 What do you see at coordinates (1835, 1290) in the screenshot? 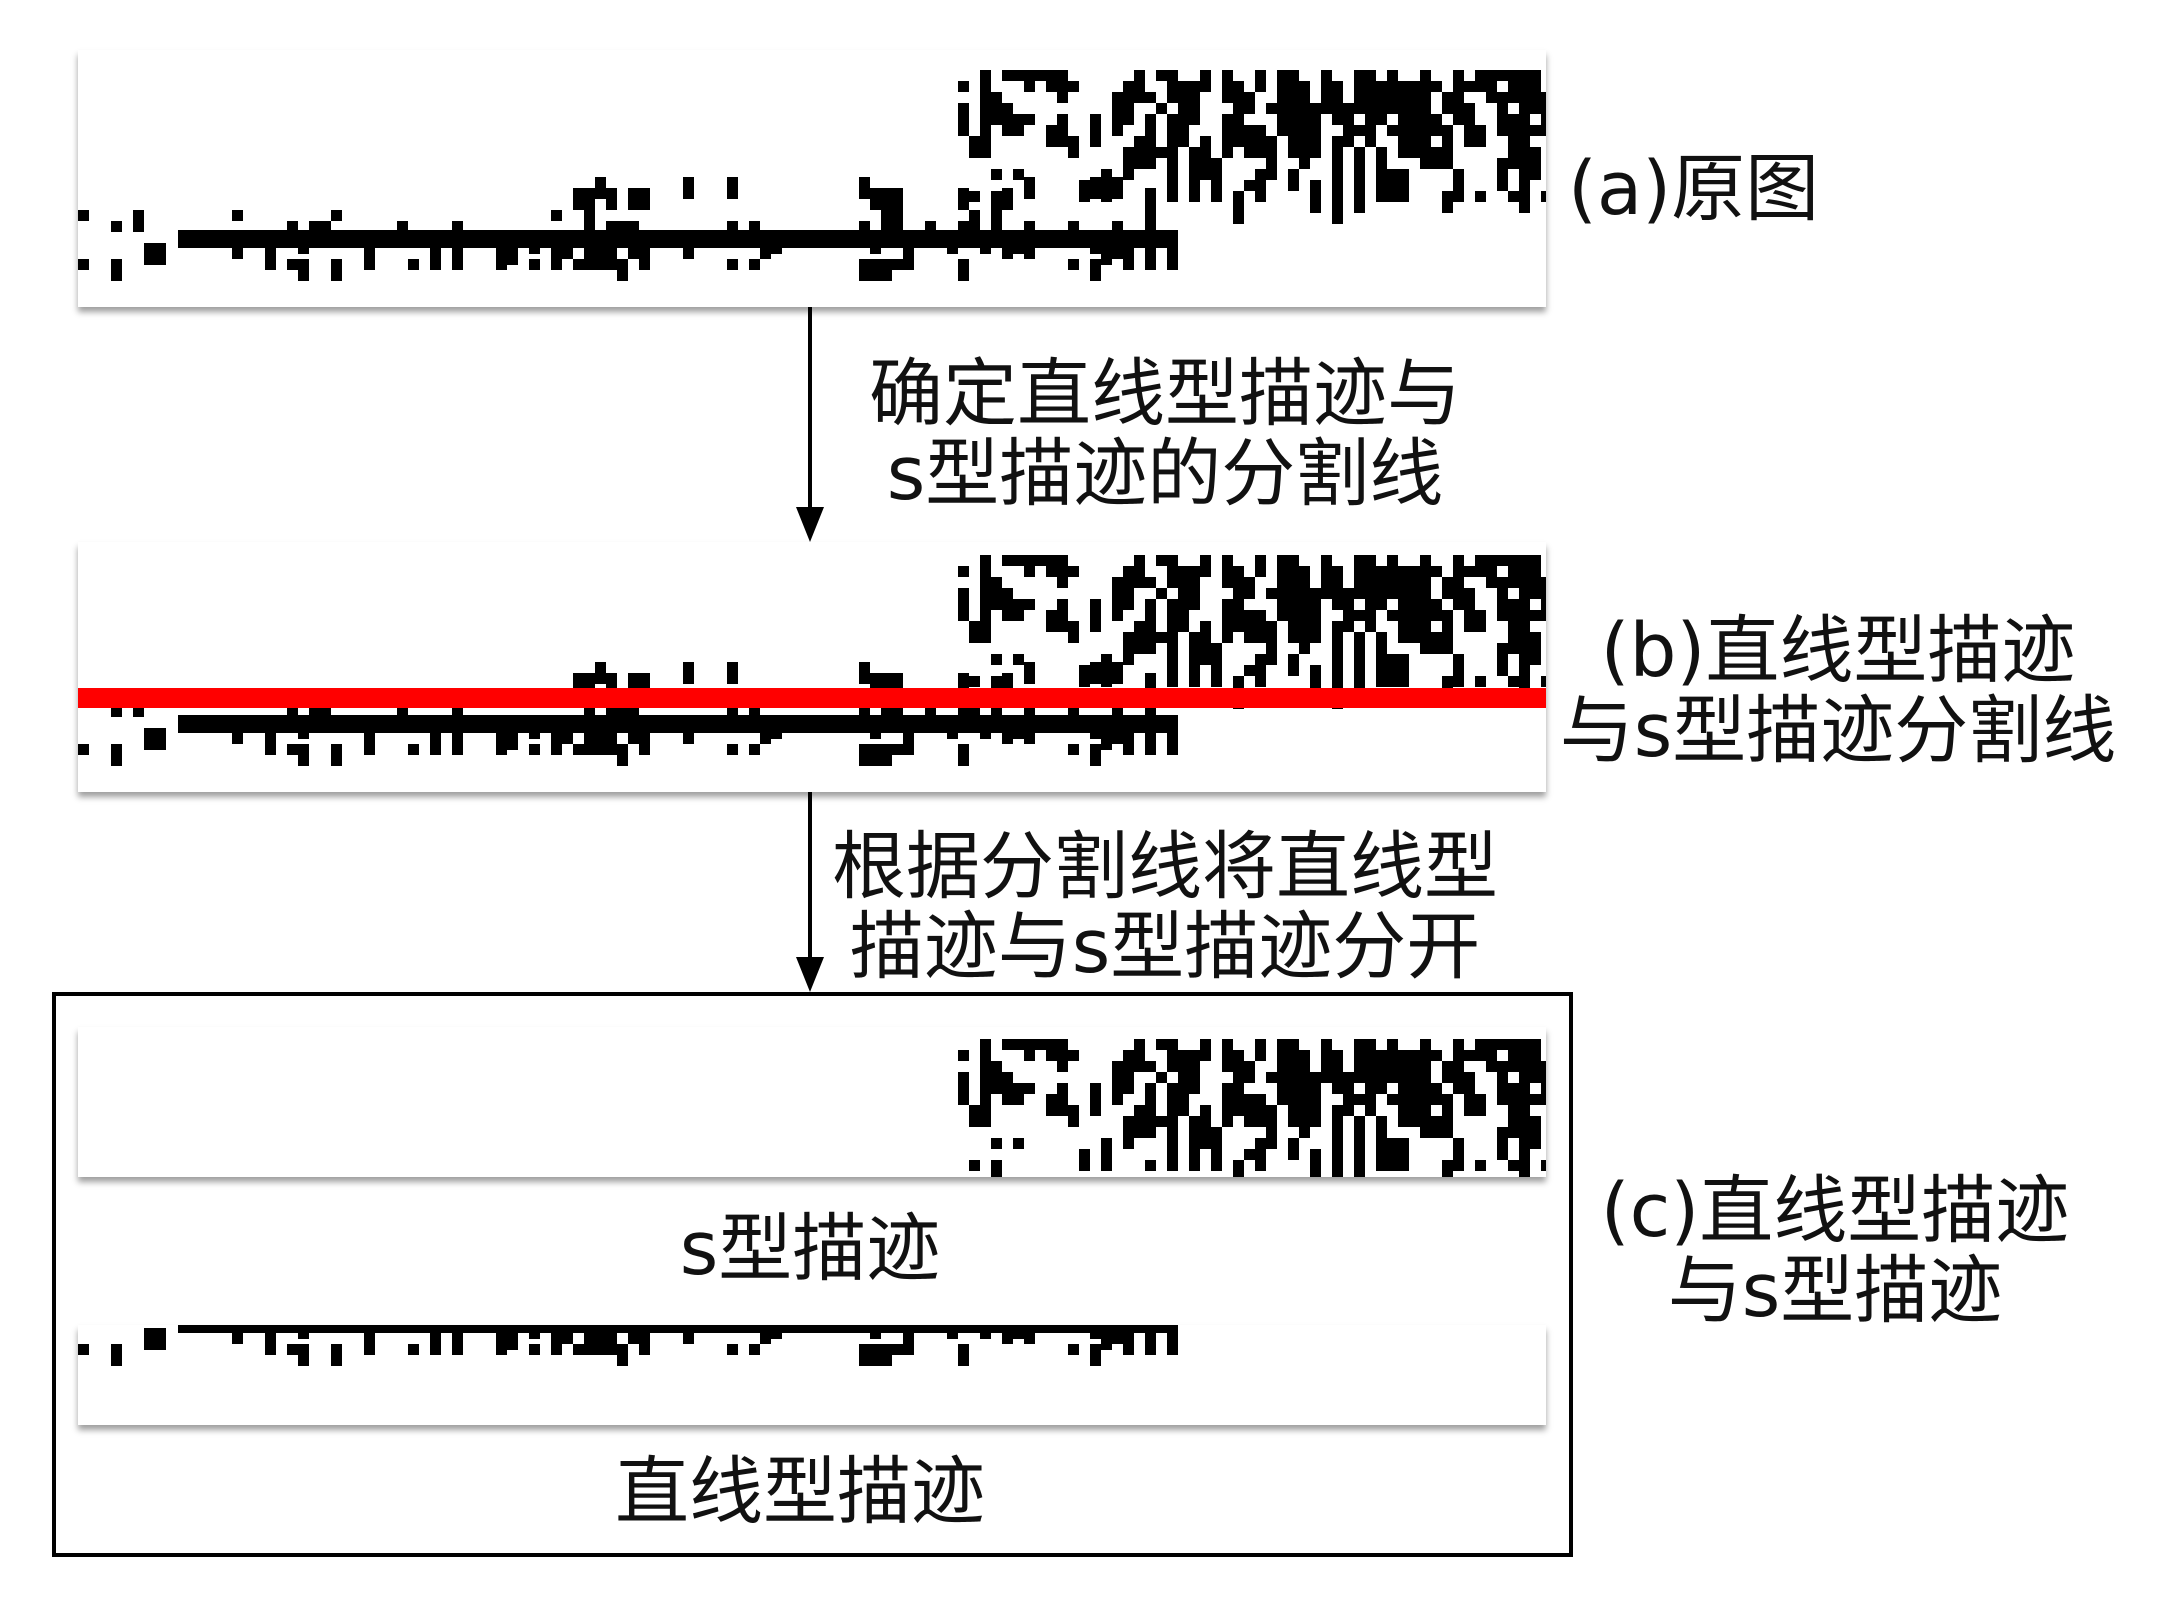
I see `panel-c-label-line-2: 与s型描迹` at bounding box center [1835, 1290].